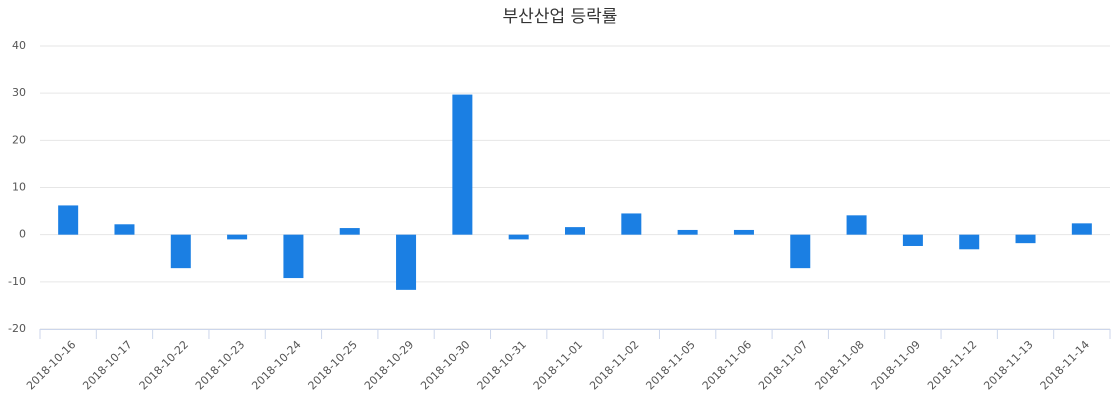  What do you see at coordinates (1065, 365) in the screenshot?
I see `x-tick-label: 2018-11-14` at bounding box center [1065, 365].